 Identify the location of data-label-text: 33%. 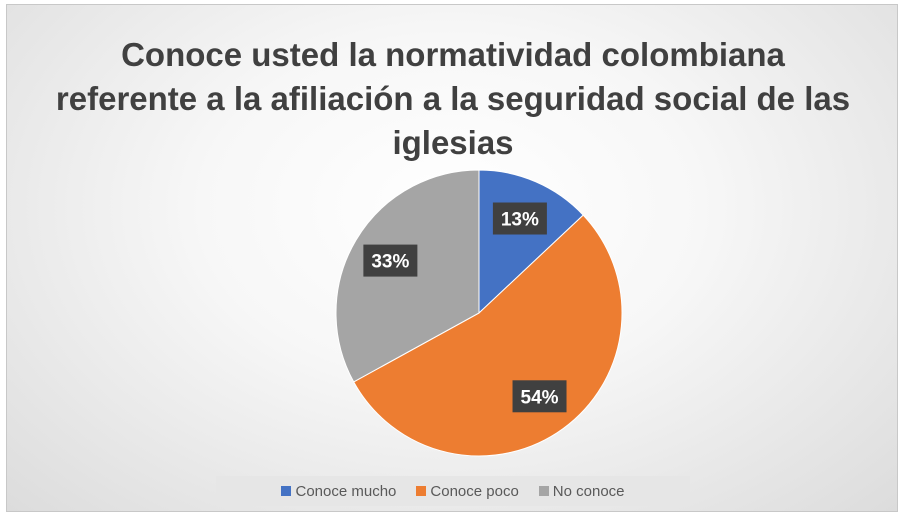
(390, 262).